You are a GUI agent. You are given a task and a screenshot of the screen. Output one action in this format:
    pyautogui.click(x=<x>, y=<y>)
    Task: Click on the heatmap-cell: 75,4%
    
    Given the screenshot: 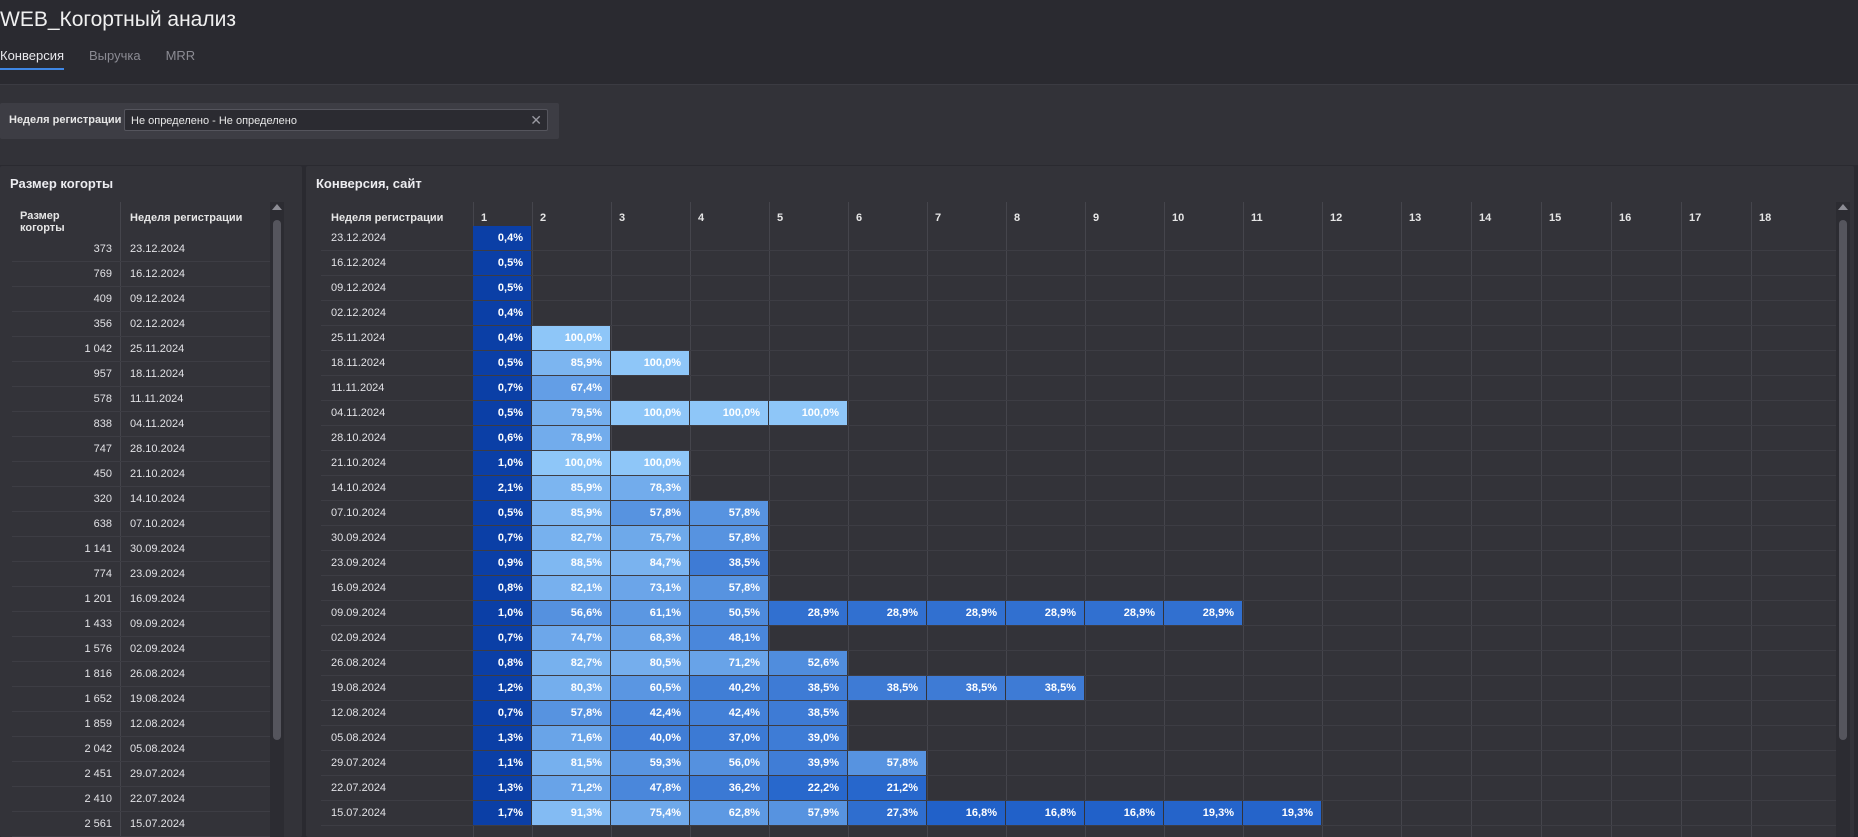 What is the action you would take?
    pyautogui.click(x=650, y=813)
    